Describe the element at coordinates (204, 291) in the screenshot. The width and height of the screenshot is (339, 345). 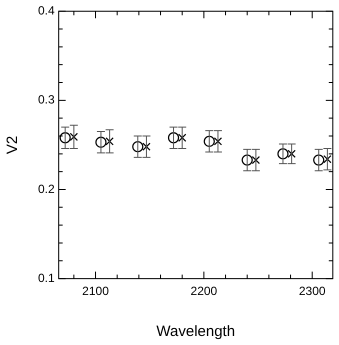
I see `x-tick-label: 2200` at that location.